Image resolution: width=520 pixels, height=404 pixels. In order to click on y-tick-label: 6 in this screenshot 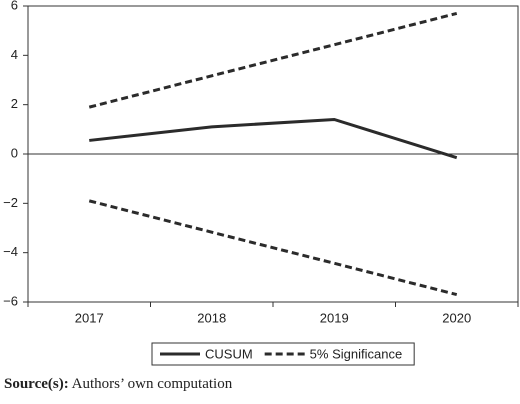, I will do `click(14, 6)`.